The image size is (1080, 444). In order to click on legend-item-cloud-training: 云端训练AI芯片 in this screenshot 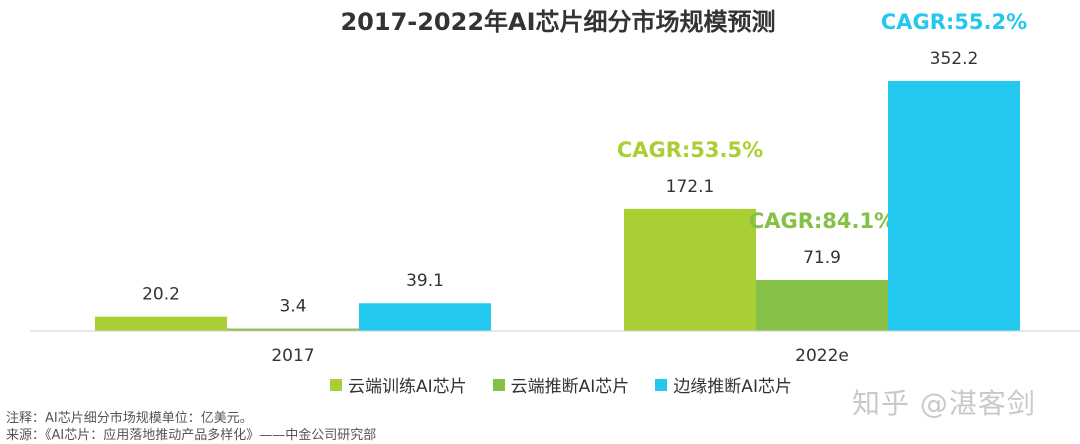, I will do `click(398, 384)`.